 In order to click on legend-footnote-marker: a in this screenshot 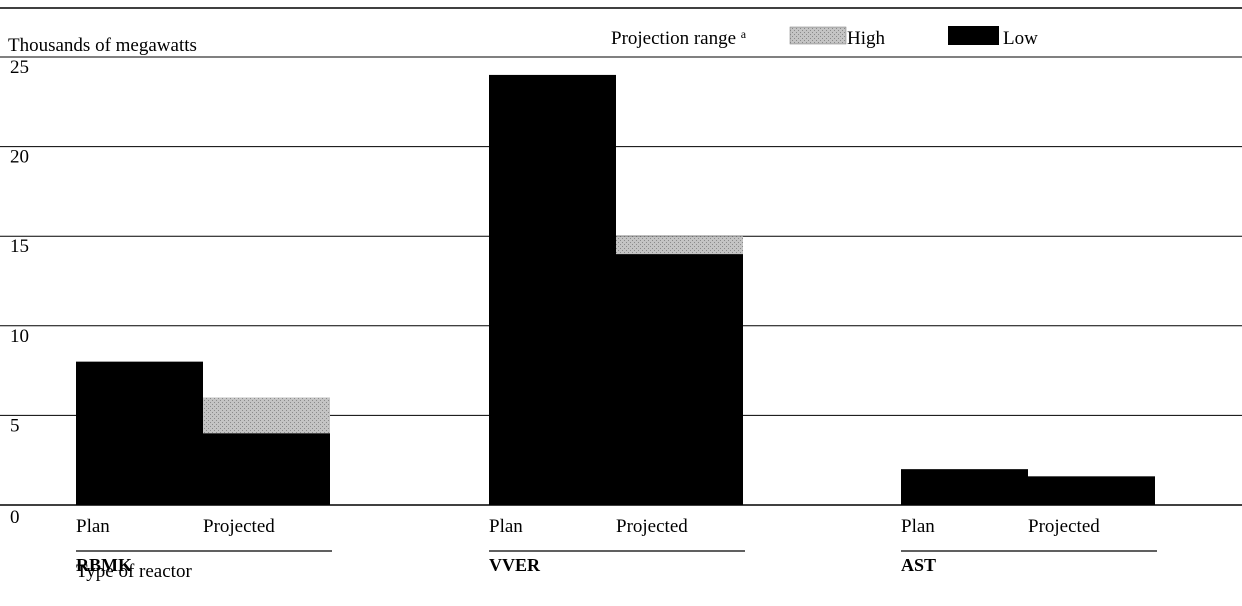, I will do `click(744, 34)`.